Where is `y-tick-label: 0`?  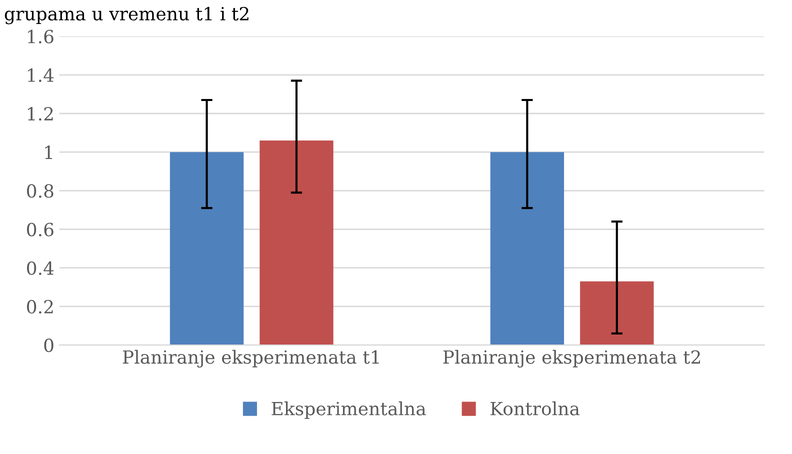
y-tick-label: 0 is located at coordinates (49, 345).